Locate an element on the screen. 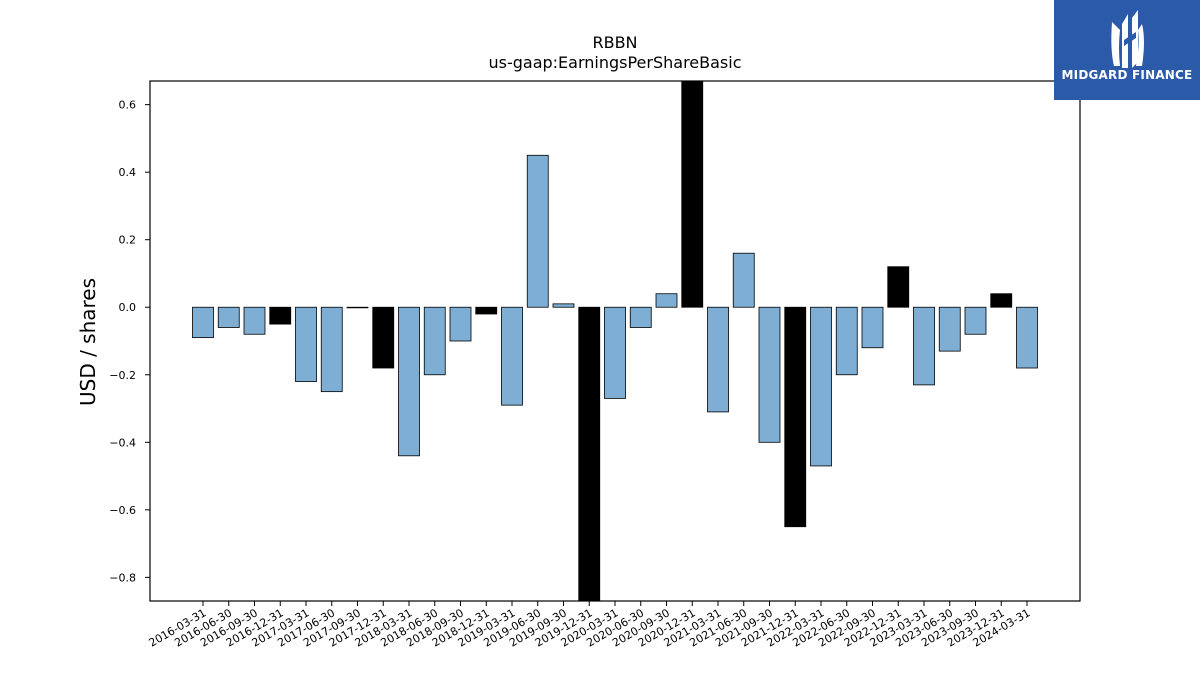  y-tick-label: 0.2 is located at coordinates (128, 240).